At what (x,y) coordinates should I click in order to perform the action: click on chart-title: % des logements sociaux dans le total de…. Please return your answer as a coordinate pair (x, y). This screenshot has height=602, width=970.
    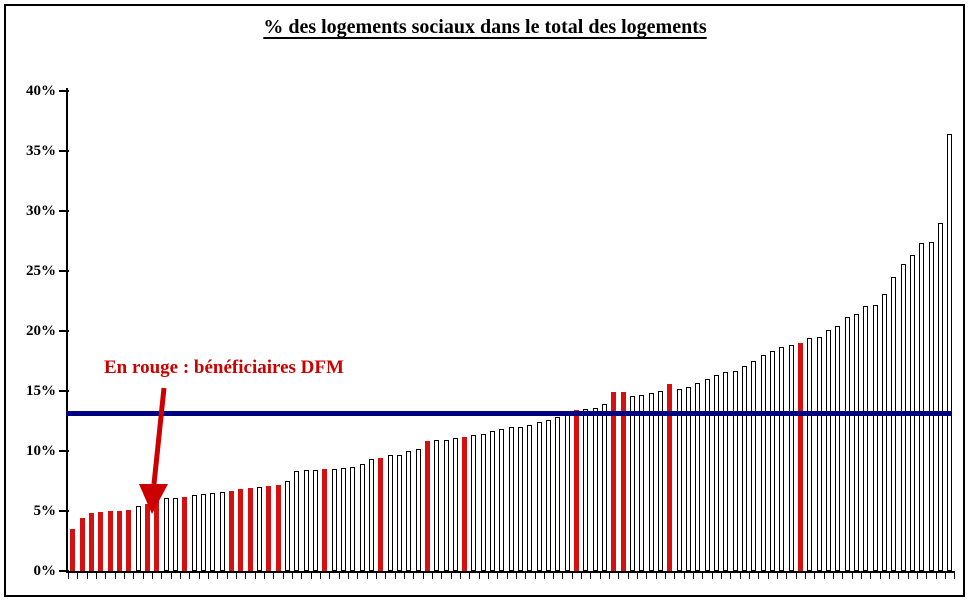
    Looking at the image, I should click on (485, 27).